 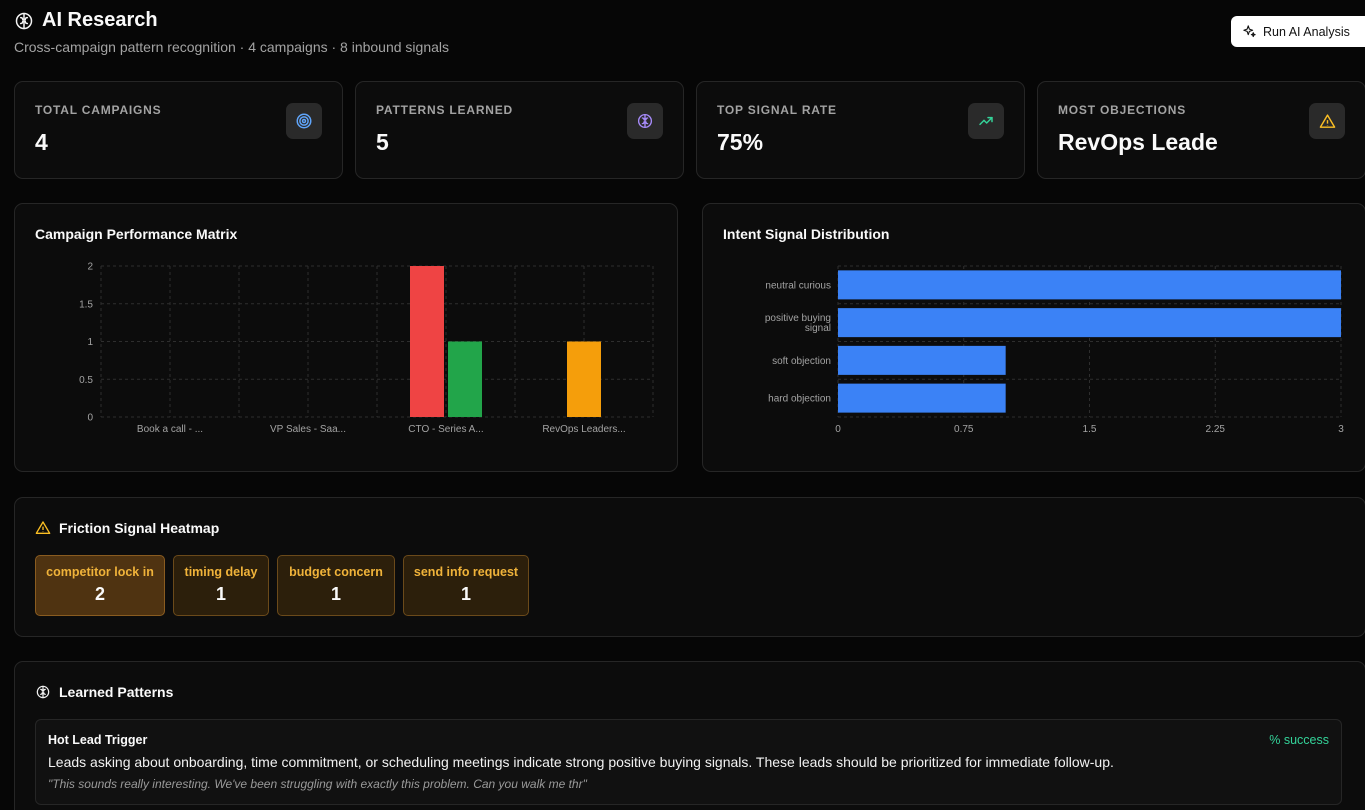 I want to click on target-icon, so click(x=304, y=121).